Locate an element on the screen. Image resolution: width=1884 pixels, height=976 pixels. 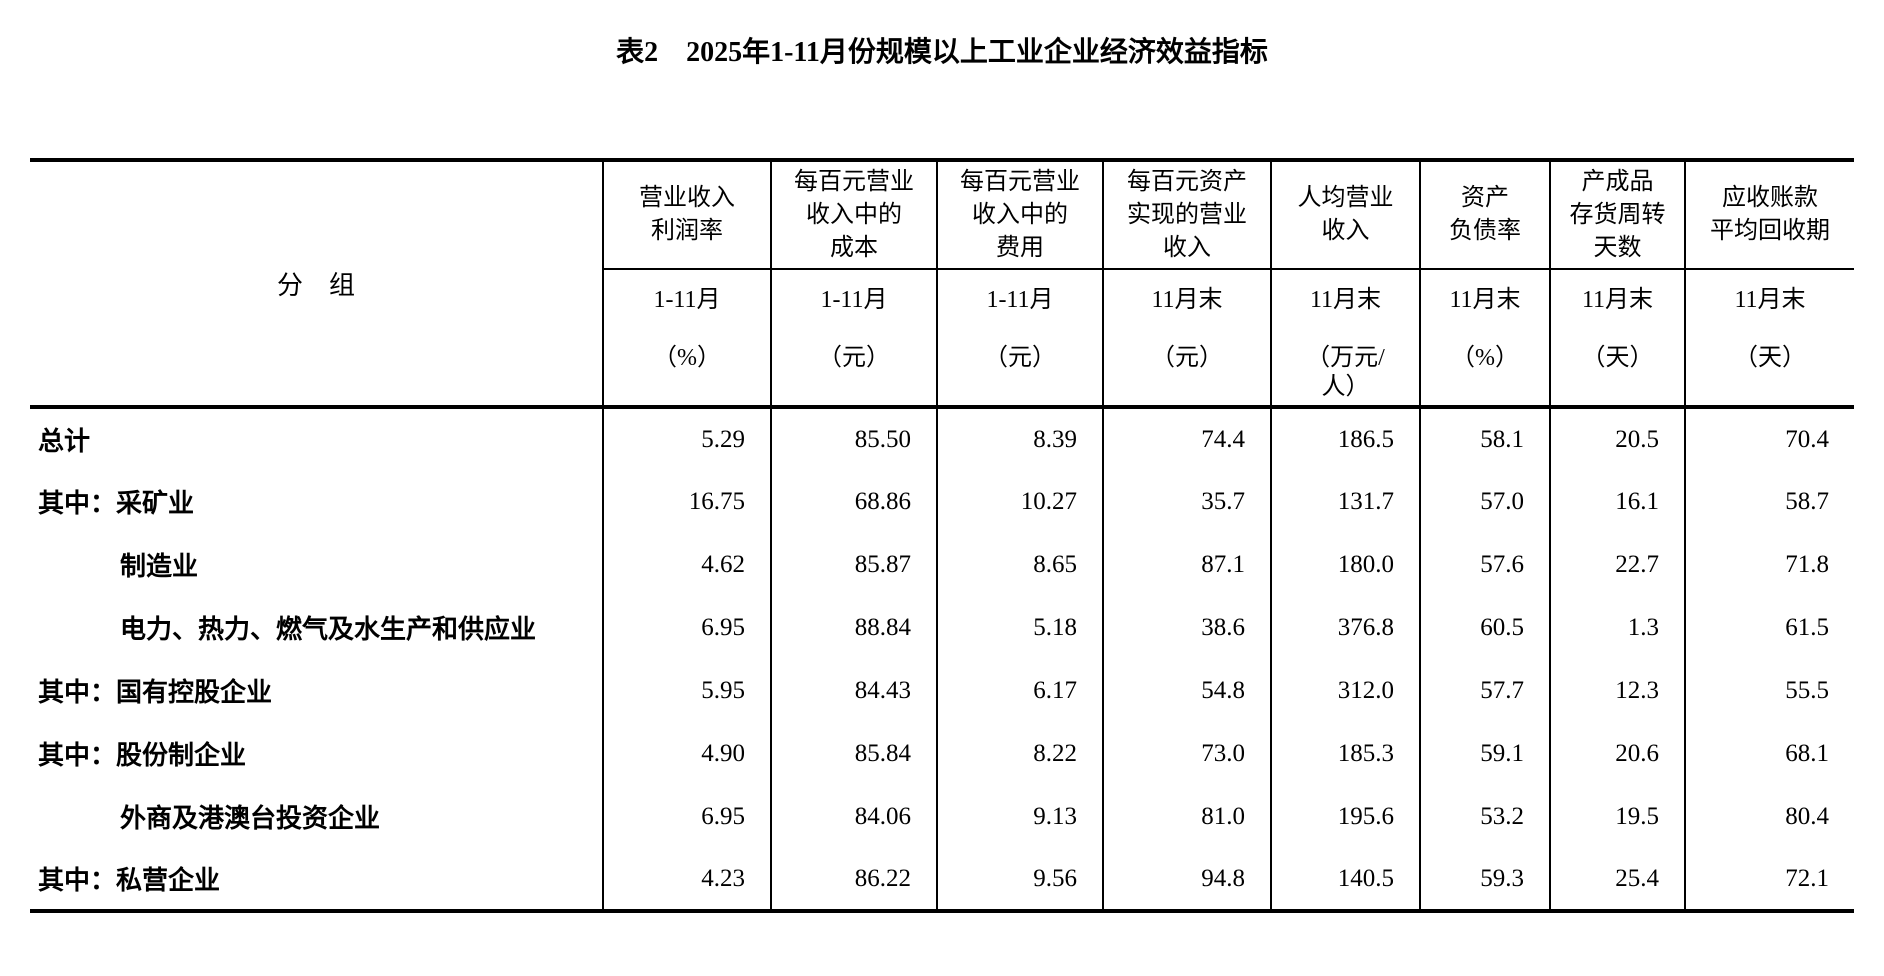
value-cell: 86.22 is located at coordinates (853, 879).